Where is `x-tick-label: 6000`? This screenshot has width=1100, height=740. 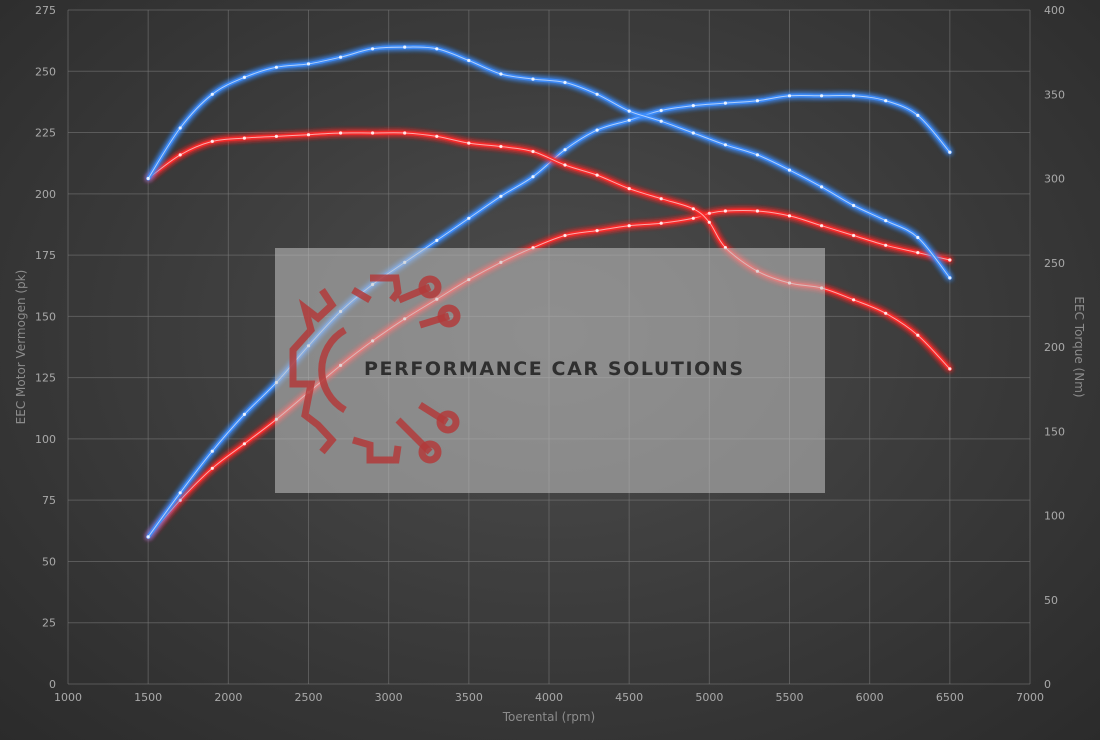
x-tick-label: 6000 is located at coordinates (870, 697).